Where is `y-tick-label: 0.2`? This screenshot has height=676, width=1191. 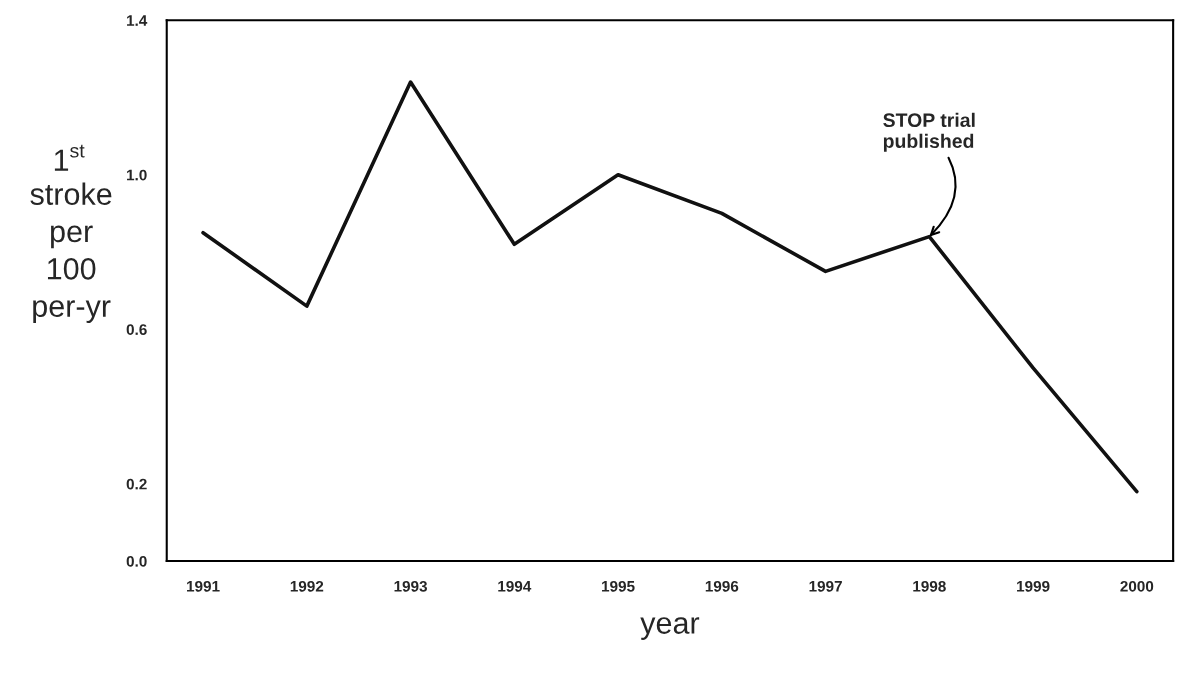
y-tick-label: 0.2 is located at coordinates (136, 484).